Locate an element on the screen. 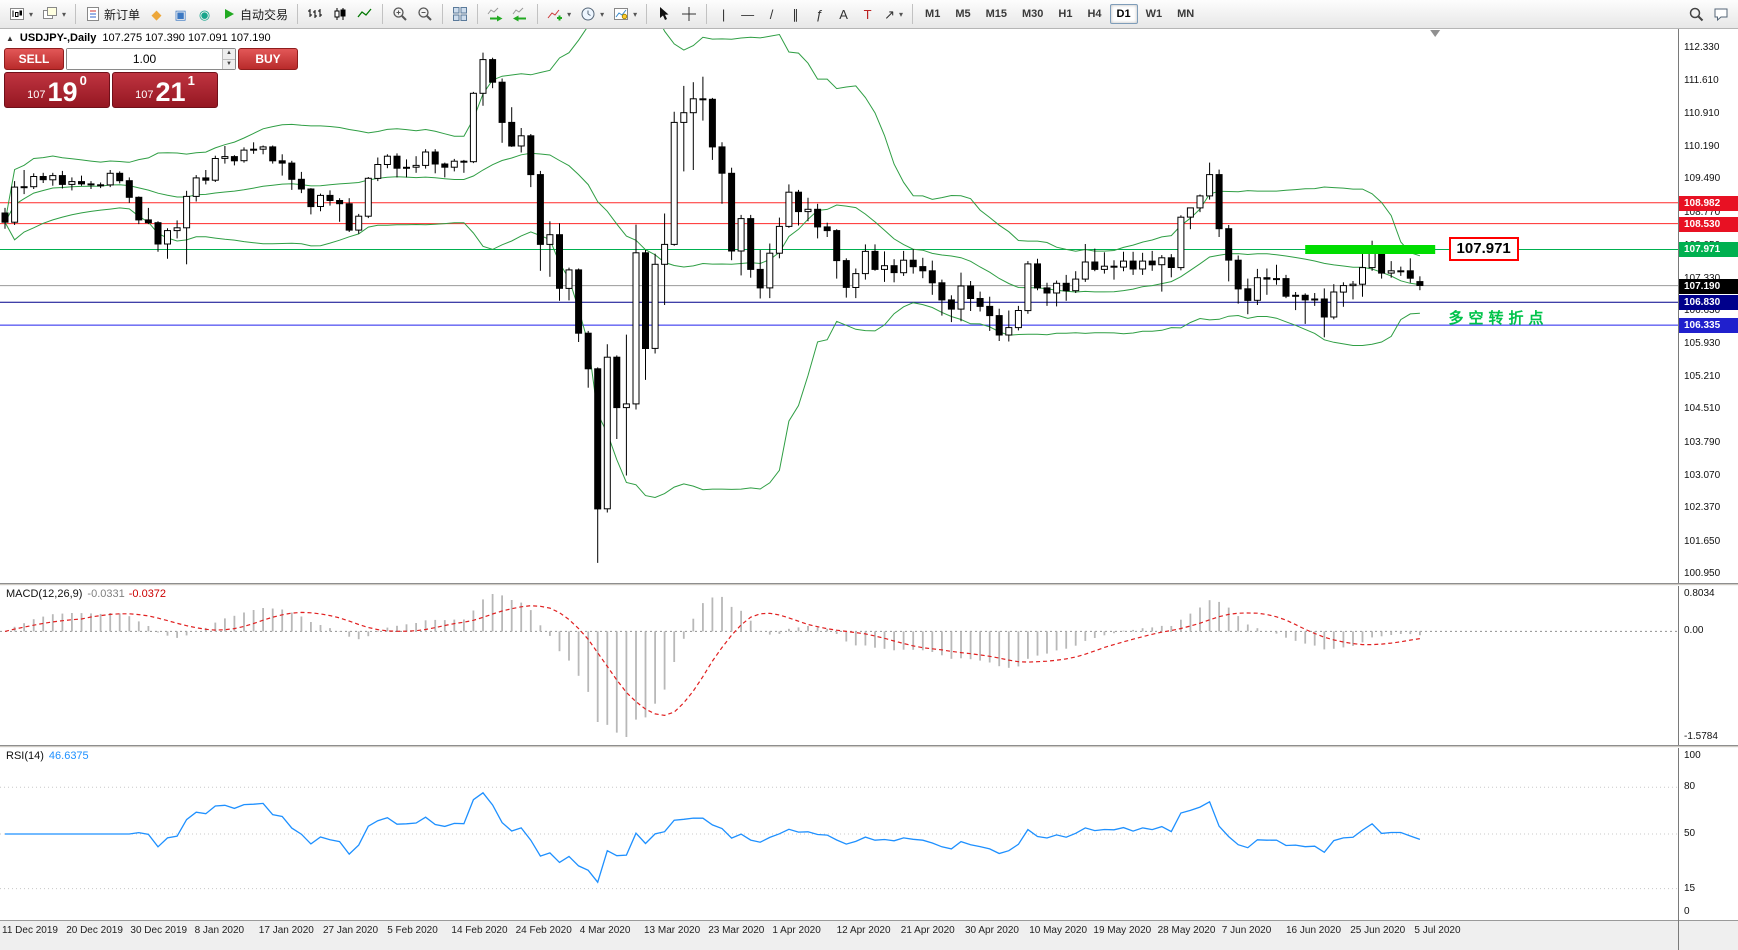 This screenshot has width=1738, height=950. buy-price-figure: 107 is located at coordinates (144, 95).